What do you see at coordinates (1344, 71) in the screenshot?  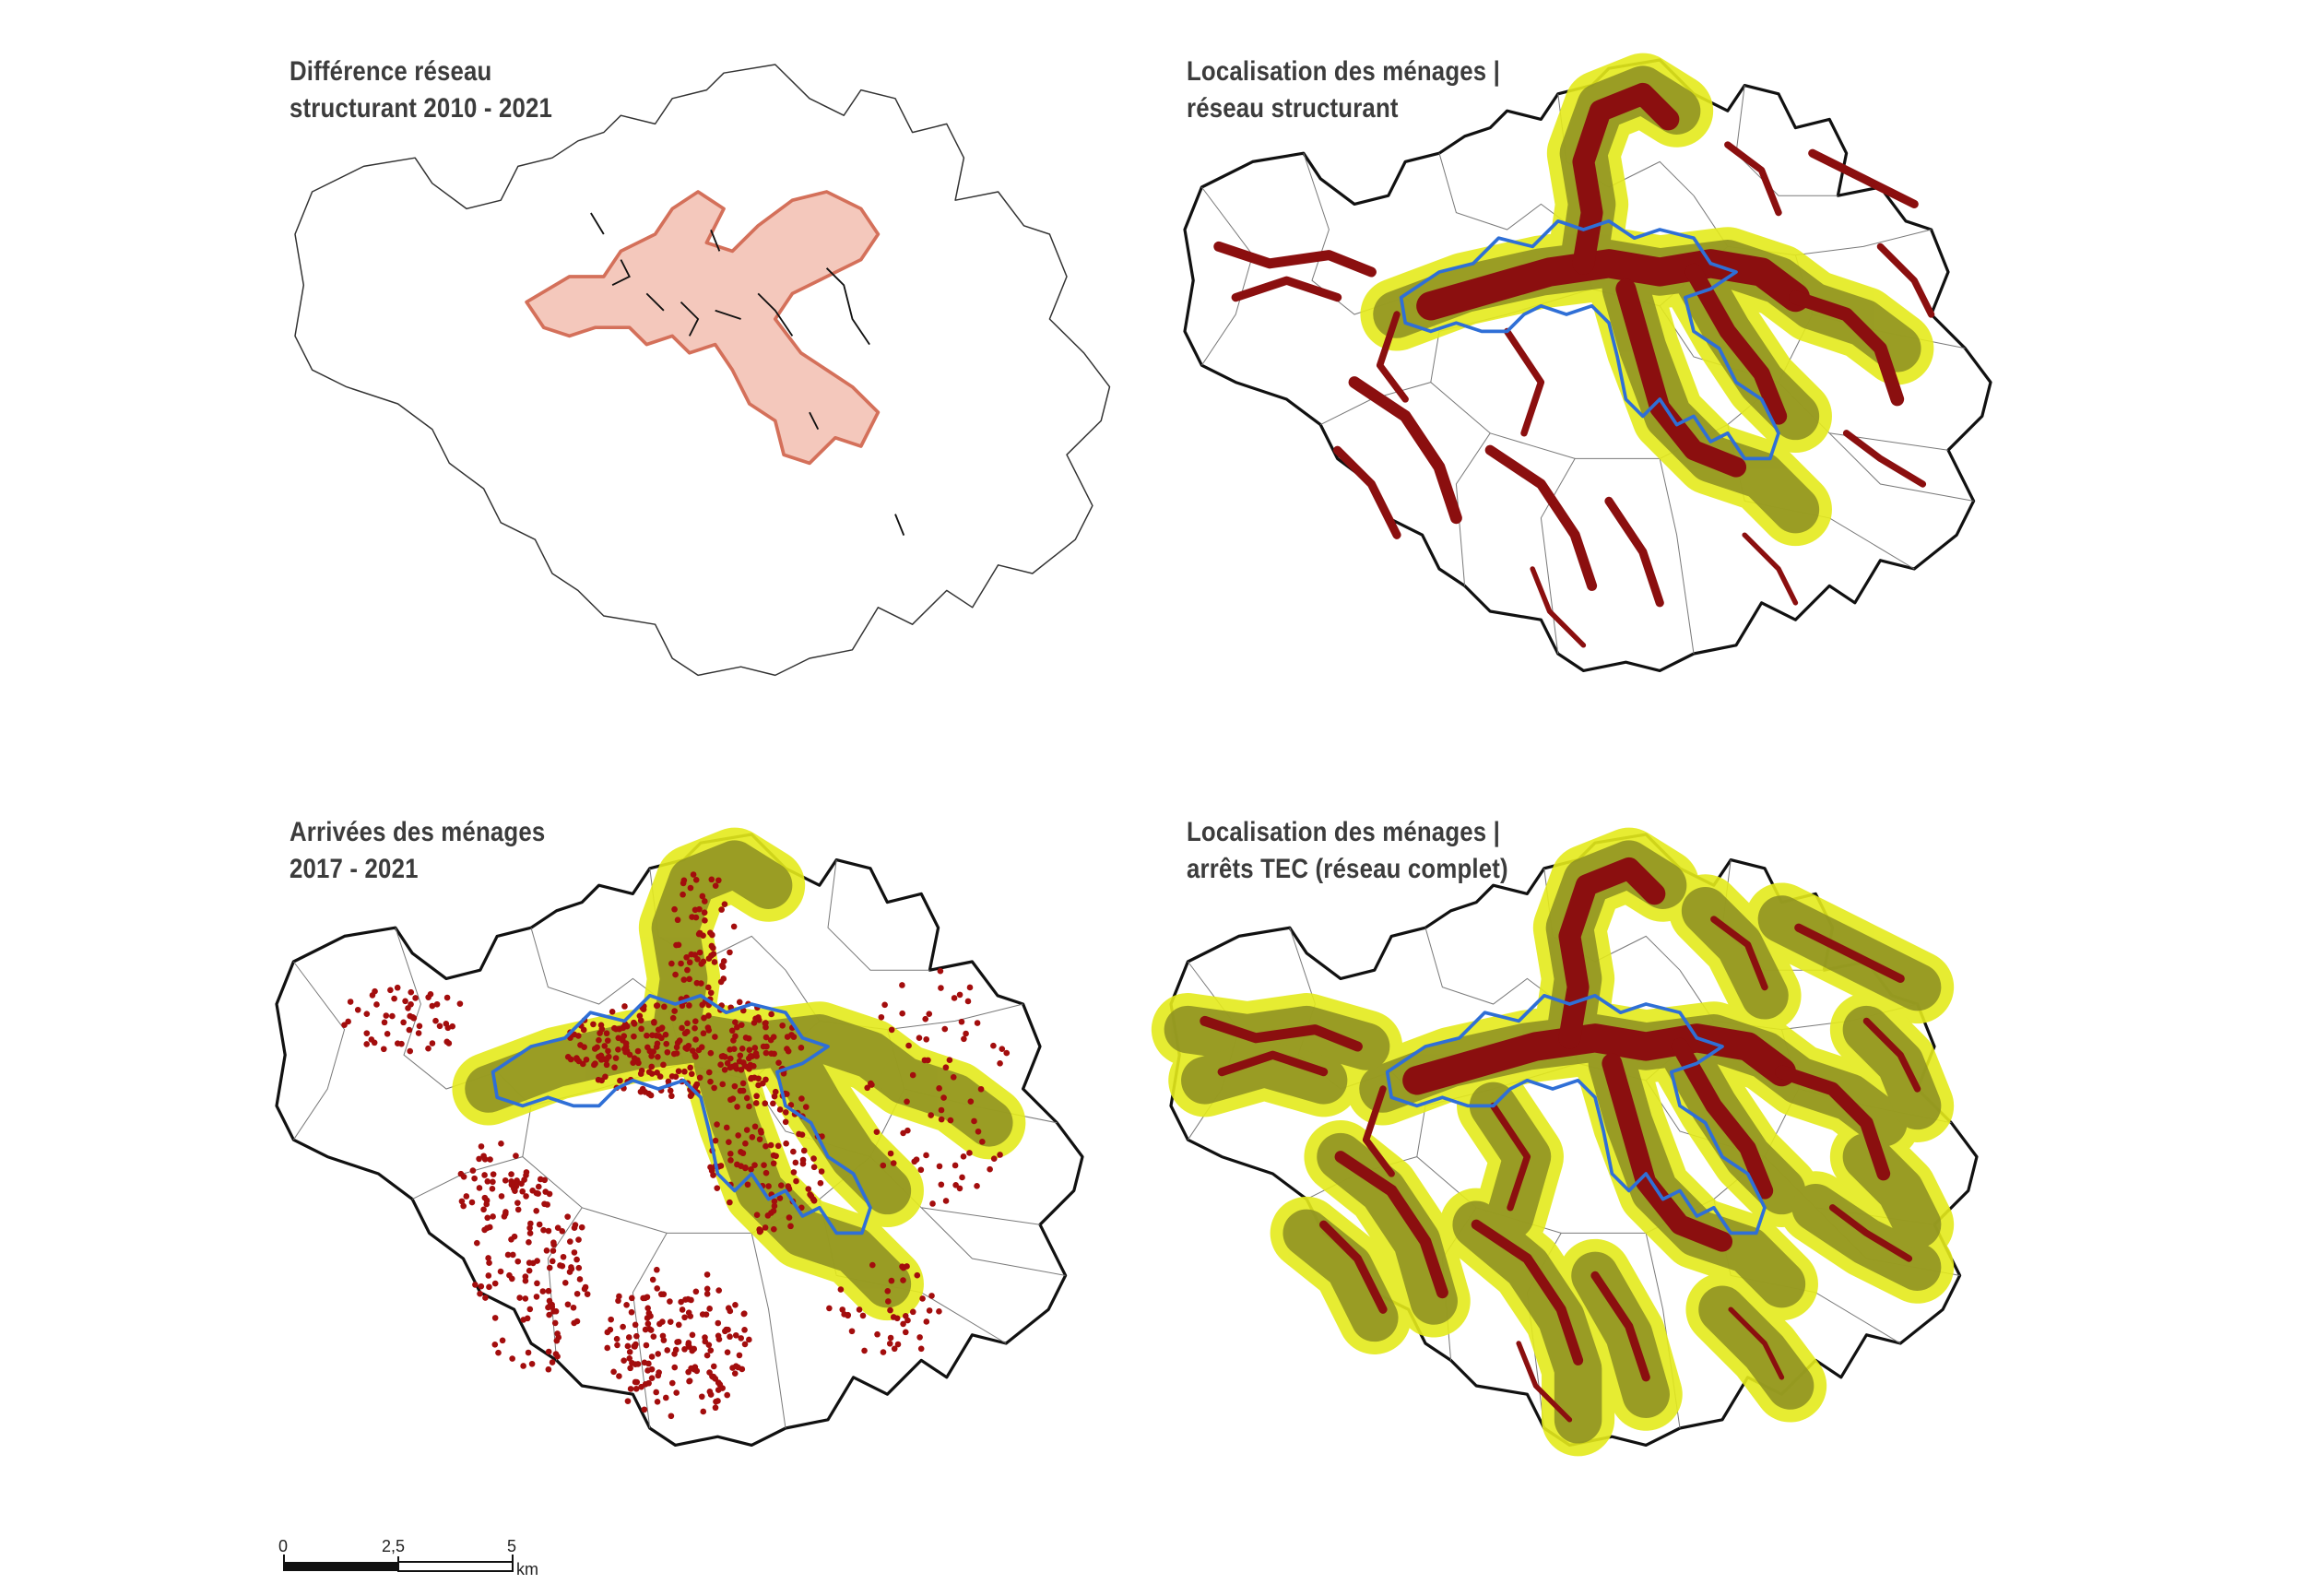 I see `panel-title-line: Localisation des ménages |` at bounding box center [1344, 71].